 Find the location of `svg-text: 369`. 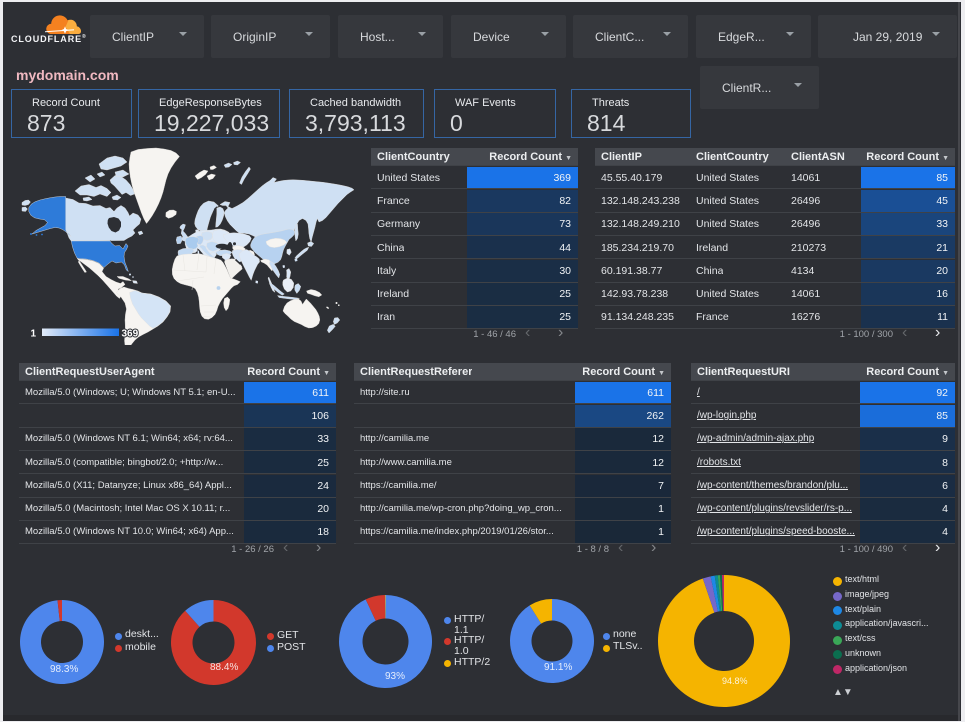

svg-text: 369 is located at coordinates (130, 334).